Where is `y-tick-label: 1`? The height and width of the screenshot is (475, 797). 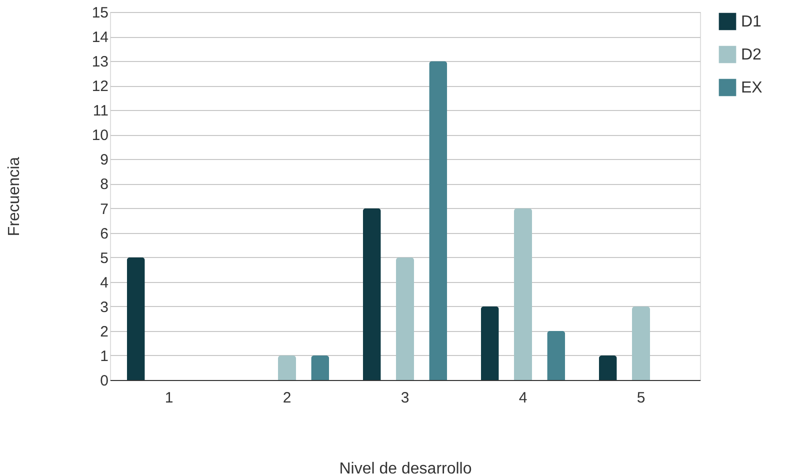
y-tick-label: 1 is located at coordinates (104, 356).